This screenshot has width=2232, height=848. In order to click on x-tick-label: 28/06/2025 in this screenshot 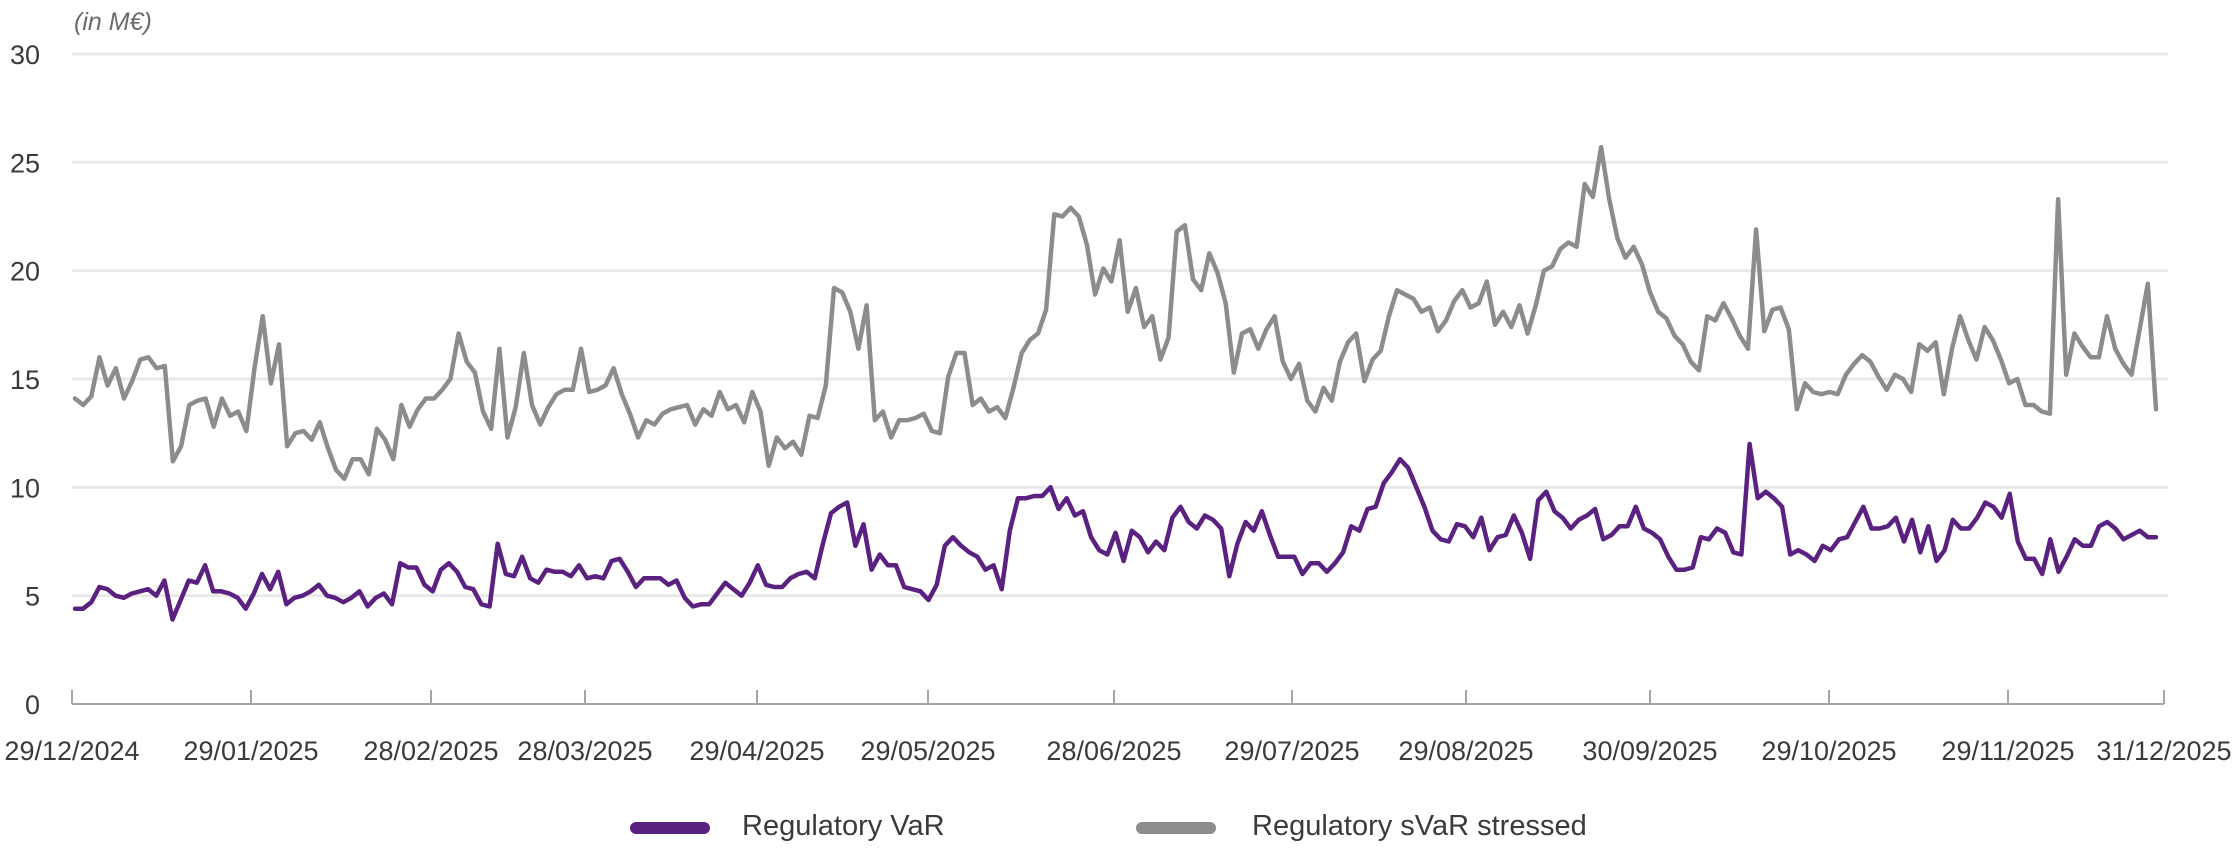, I will do `click(1113, 751)`.